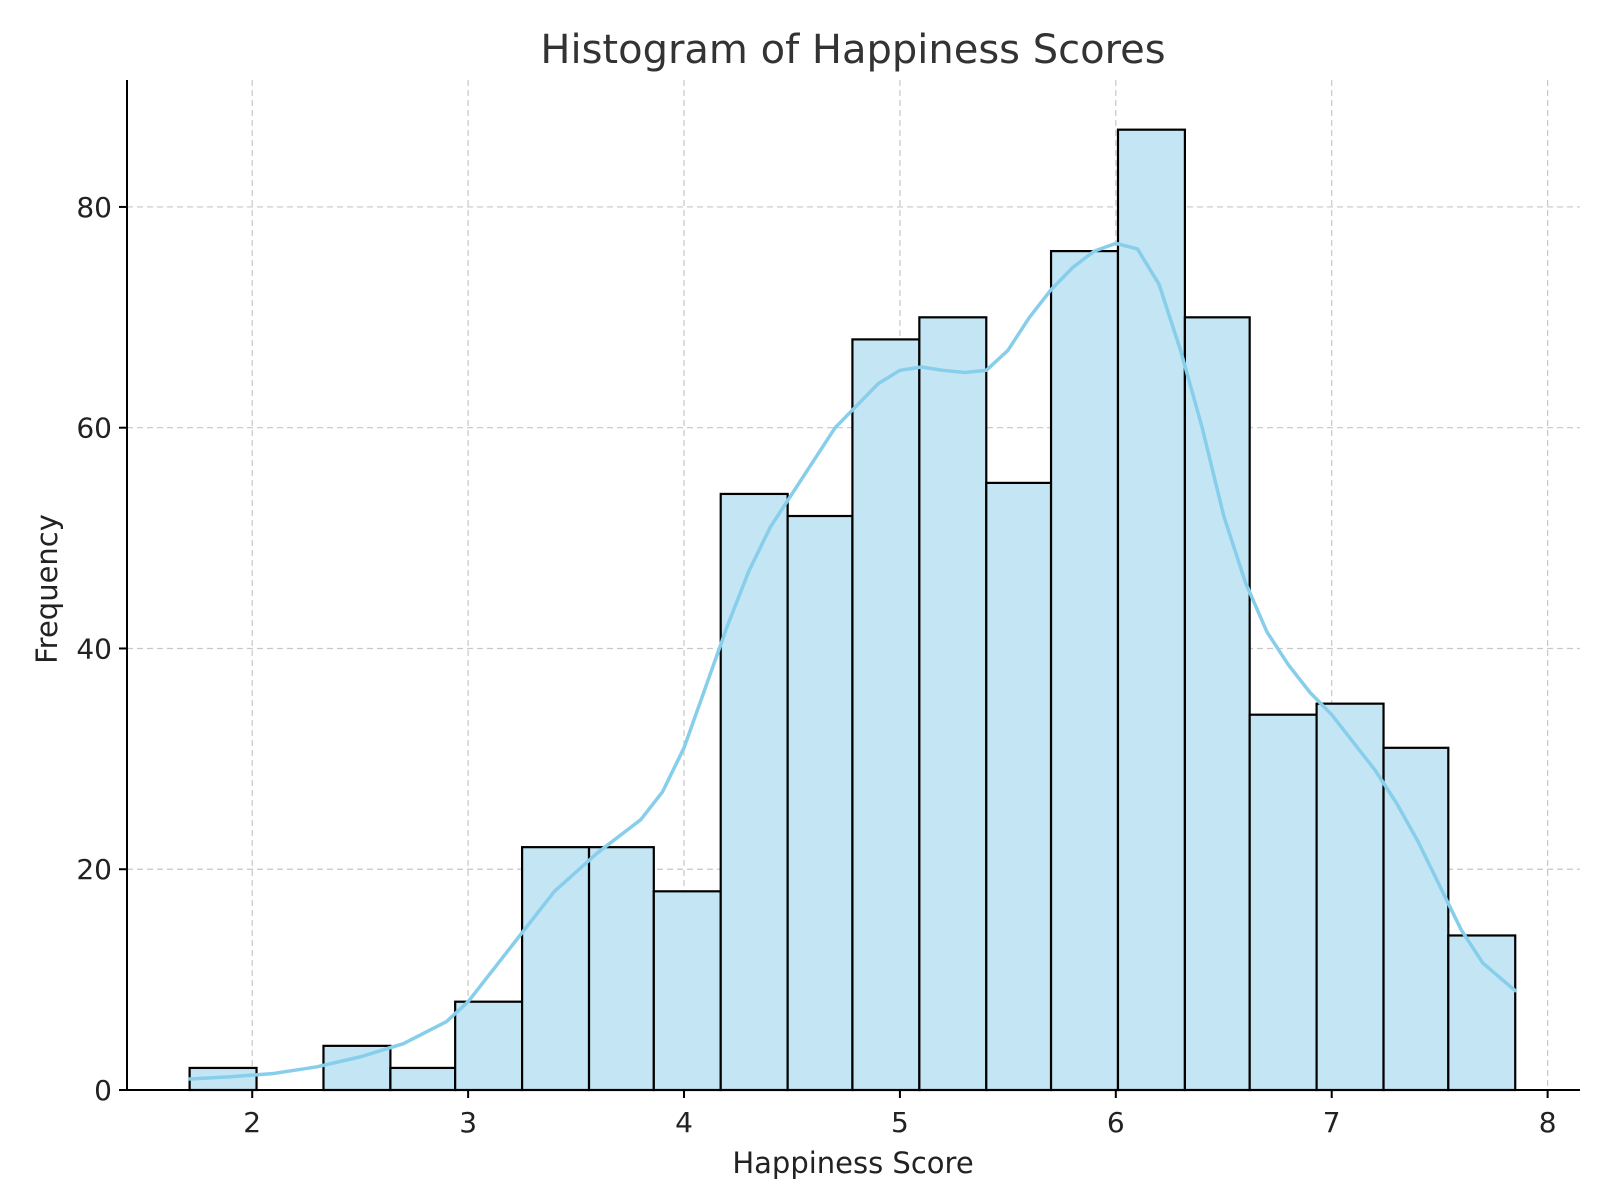 The image size is (1600, 1200). What do you see at coordinates (1548, 1122) in the screenshot?
I see `x-tick-label: 8` at bounding box center [1548, 1122].